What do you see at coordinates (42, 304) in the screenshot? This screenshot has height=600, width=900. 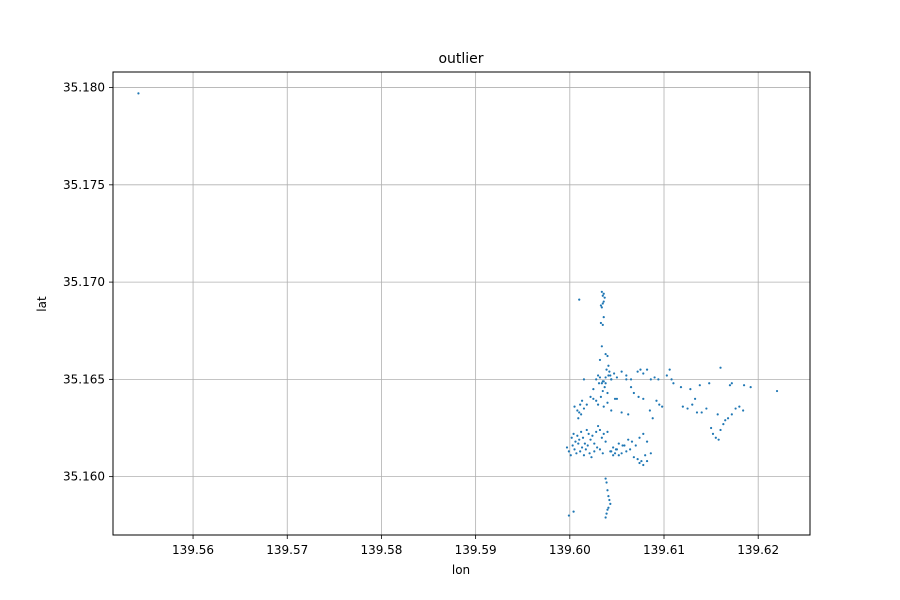 I see `y-axis-label: lat` at bounding box center [42, 304].